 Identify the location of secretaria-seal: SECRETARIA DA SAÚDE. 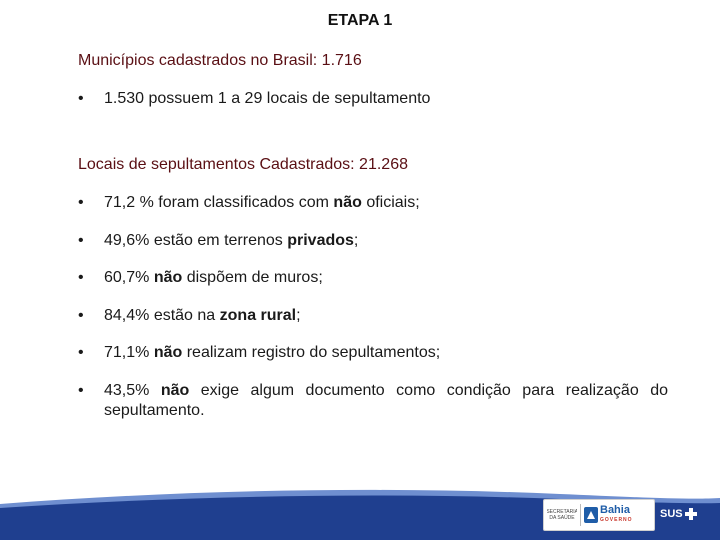
(562, 515).